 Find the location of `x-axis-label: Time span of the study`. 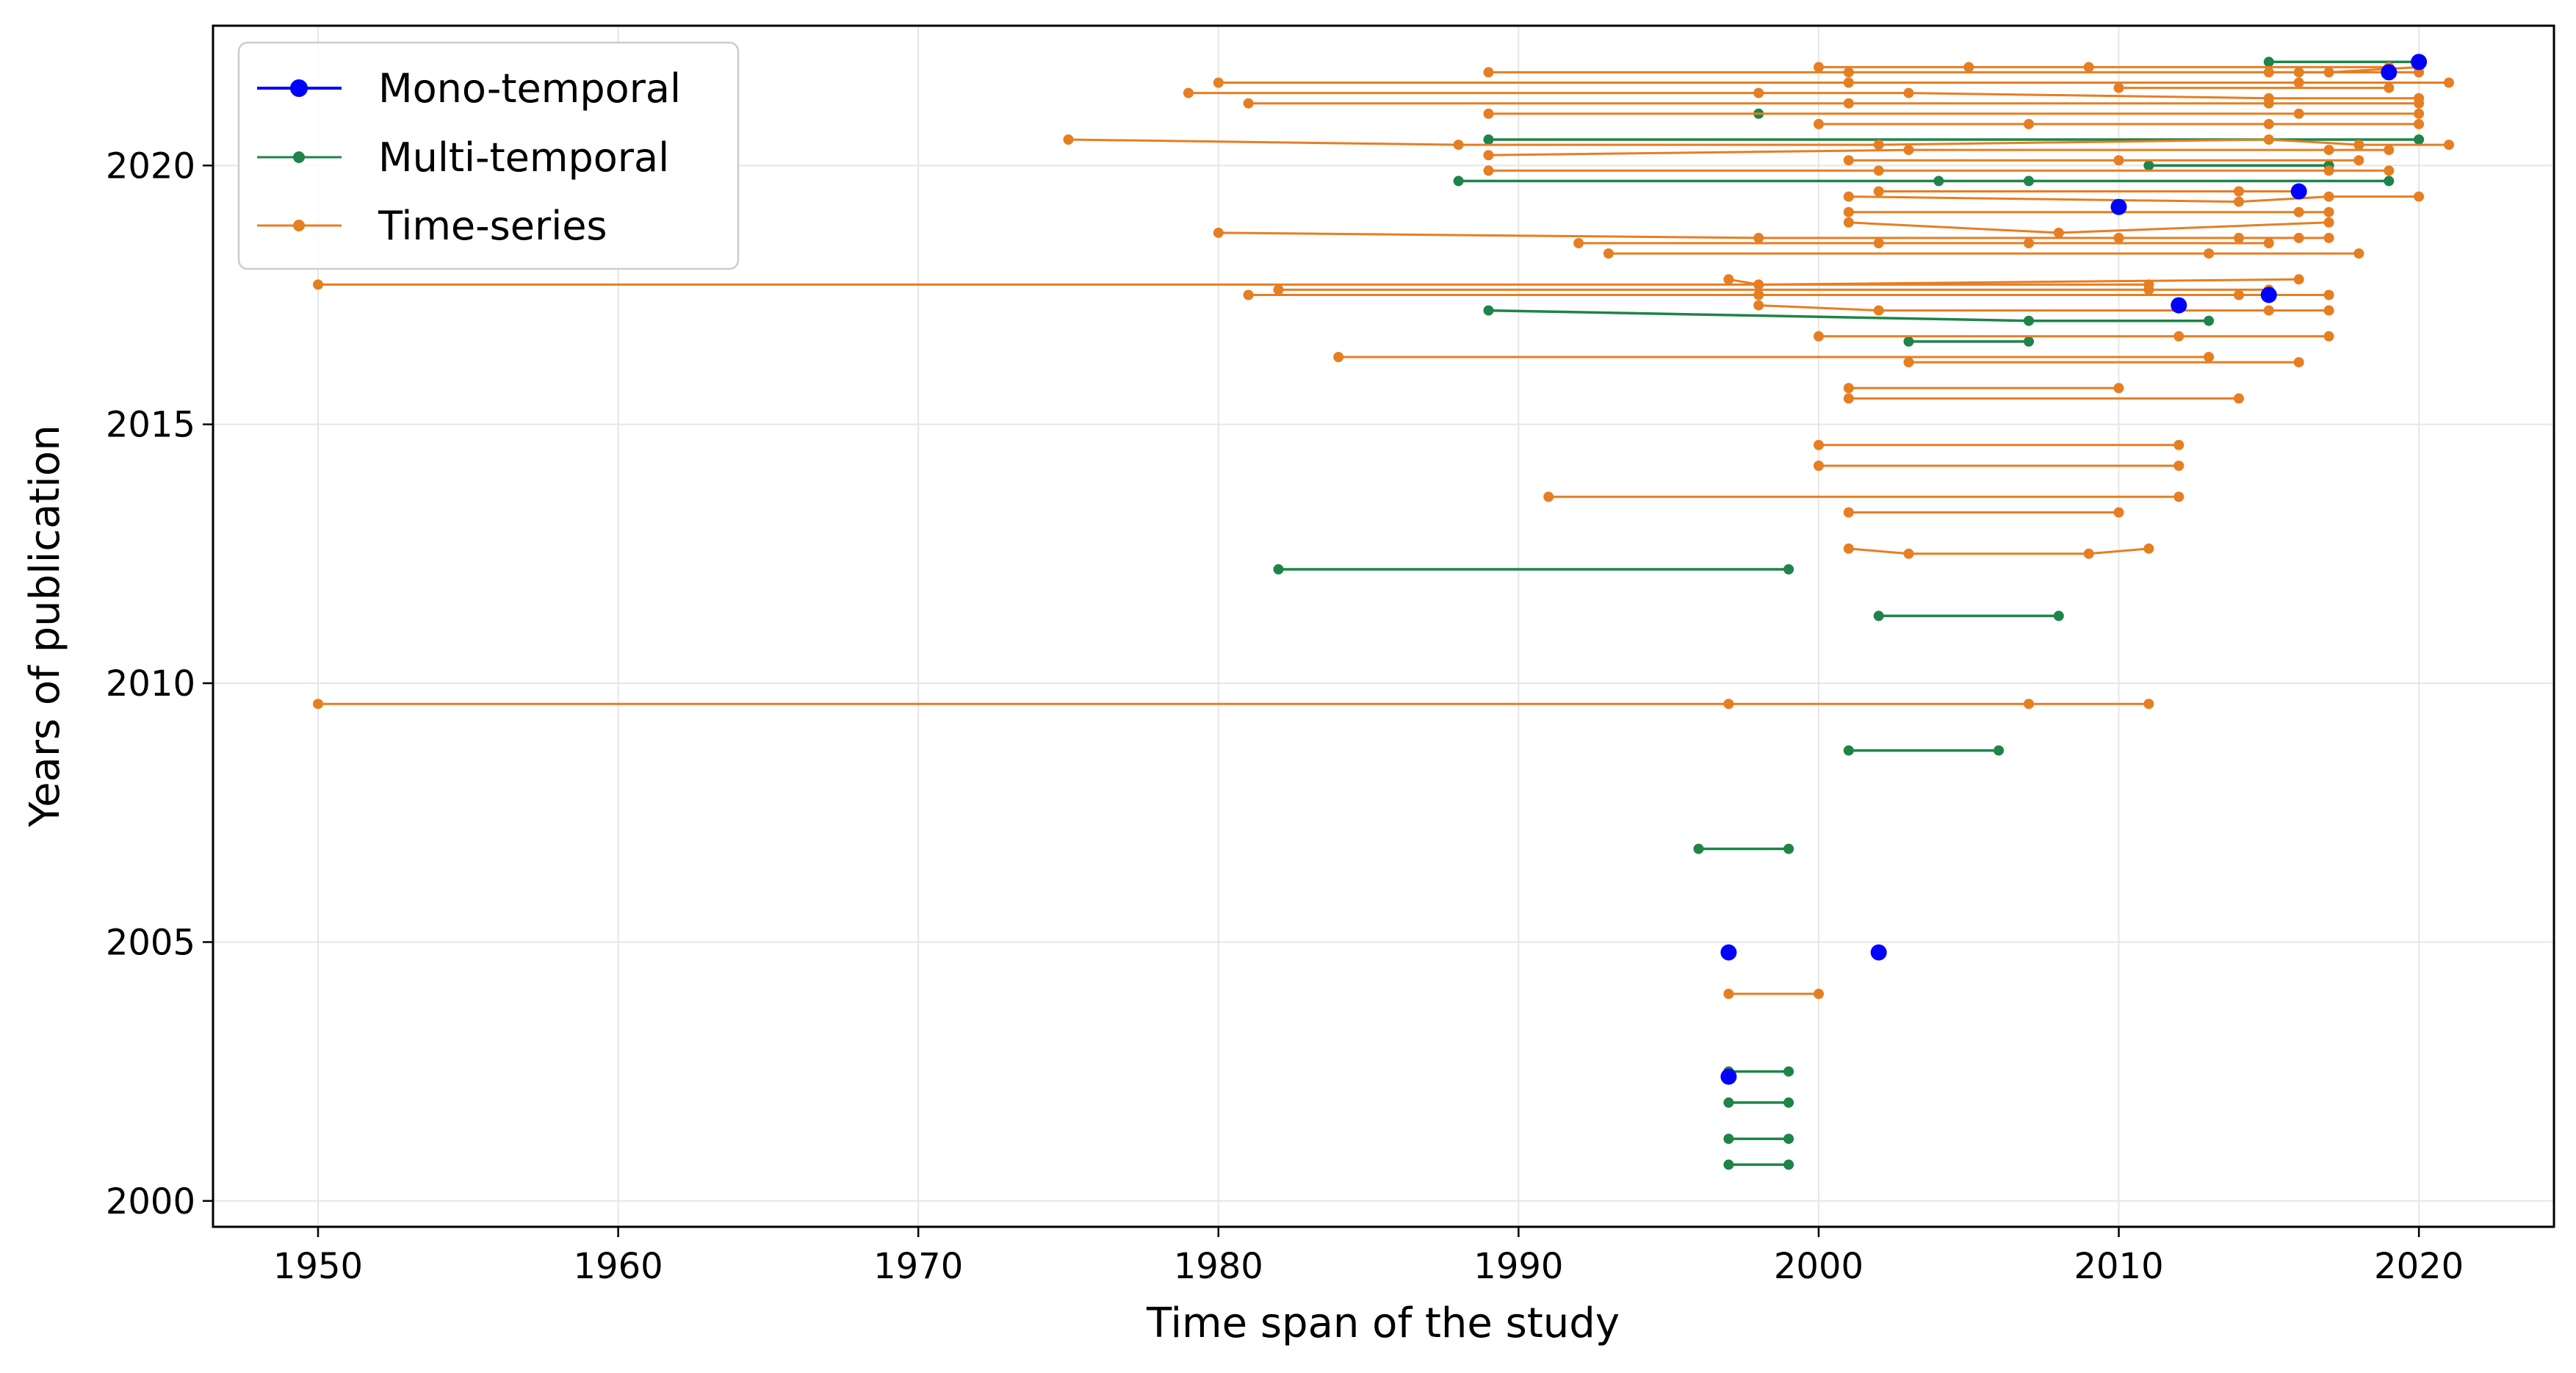

x-axis-label: Time span of the study is located at coordinates (1383, 1323).